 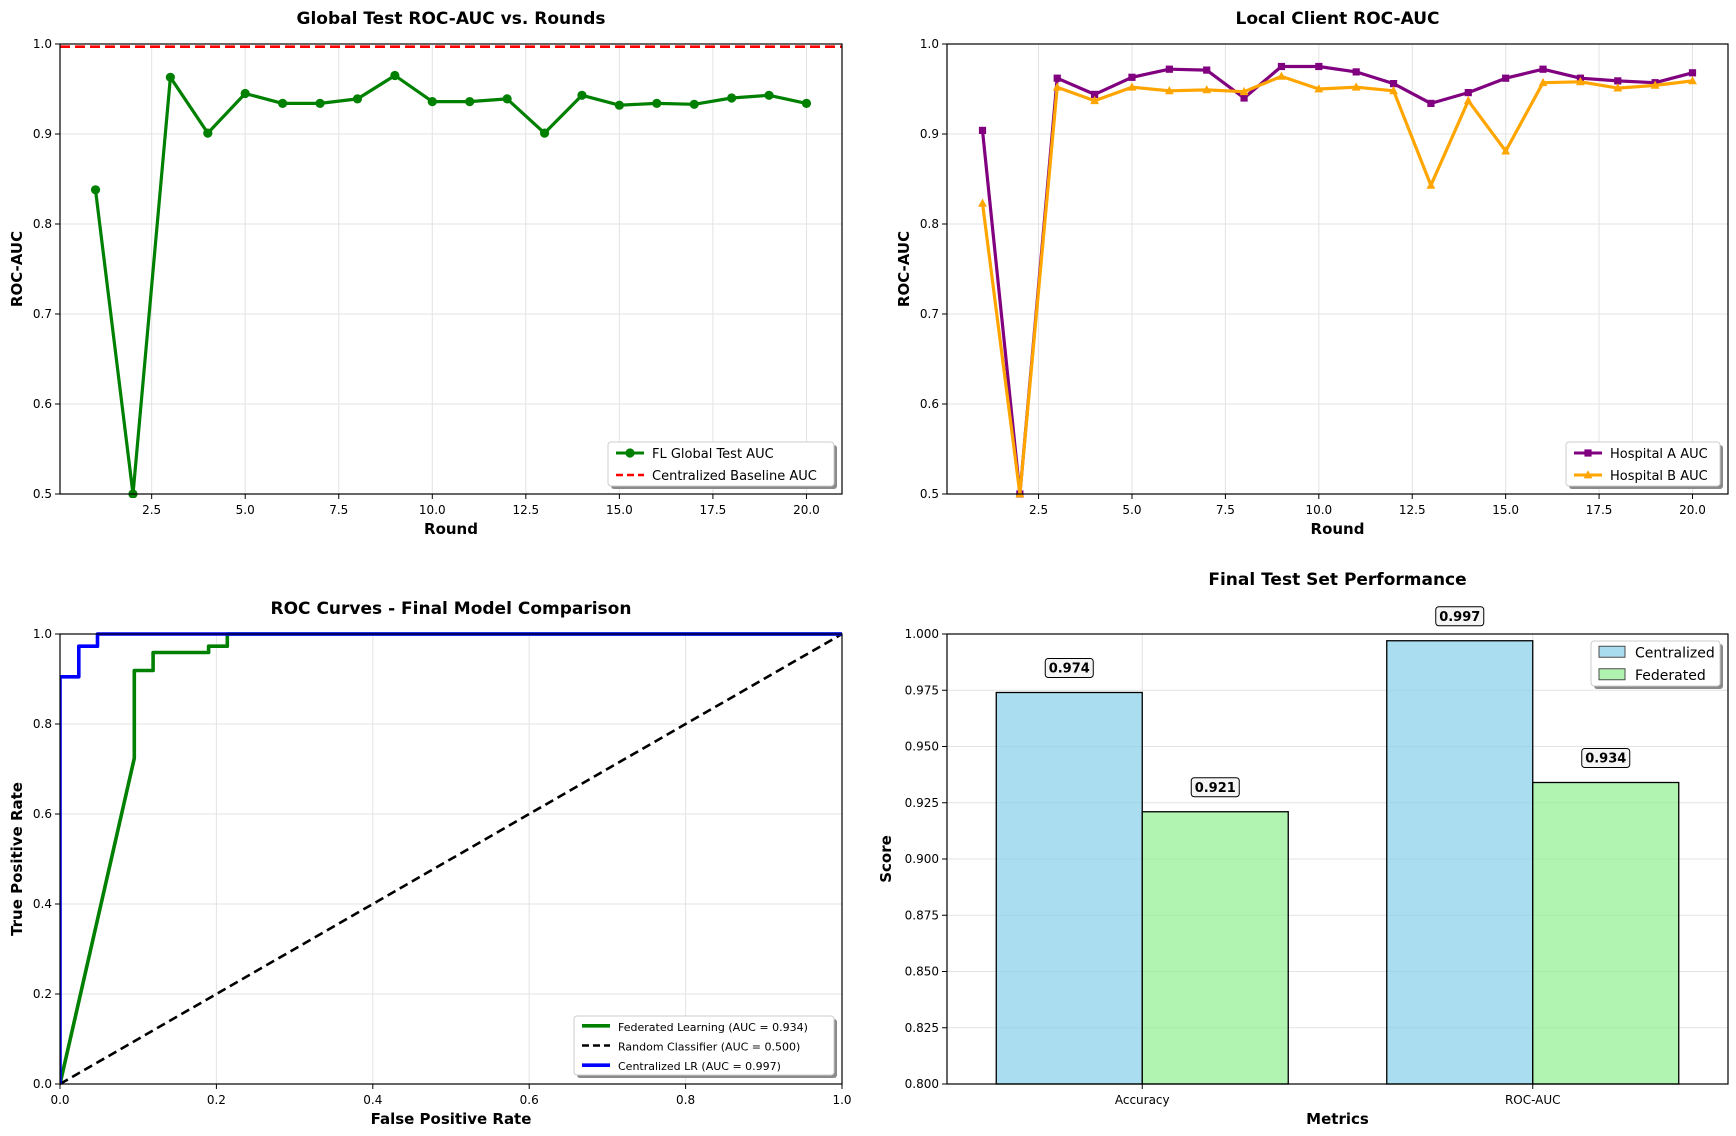 I want to click on chart-title: ROC Curves - Final Model Comparison, so click(x=451, y=609).